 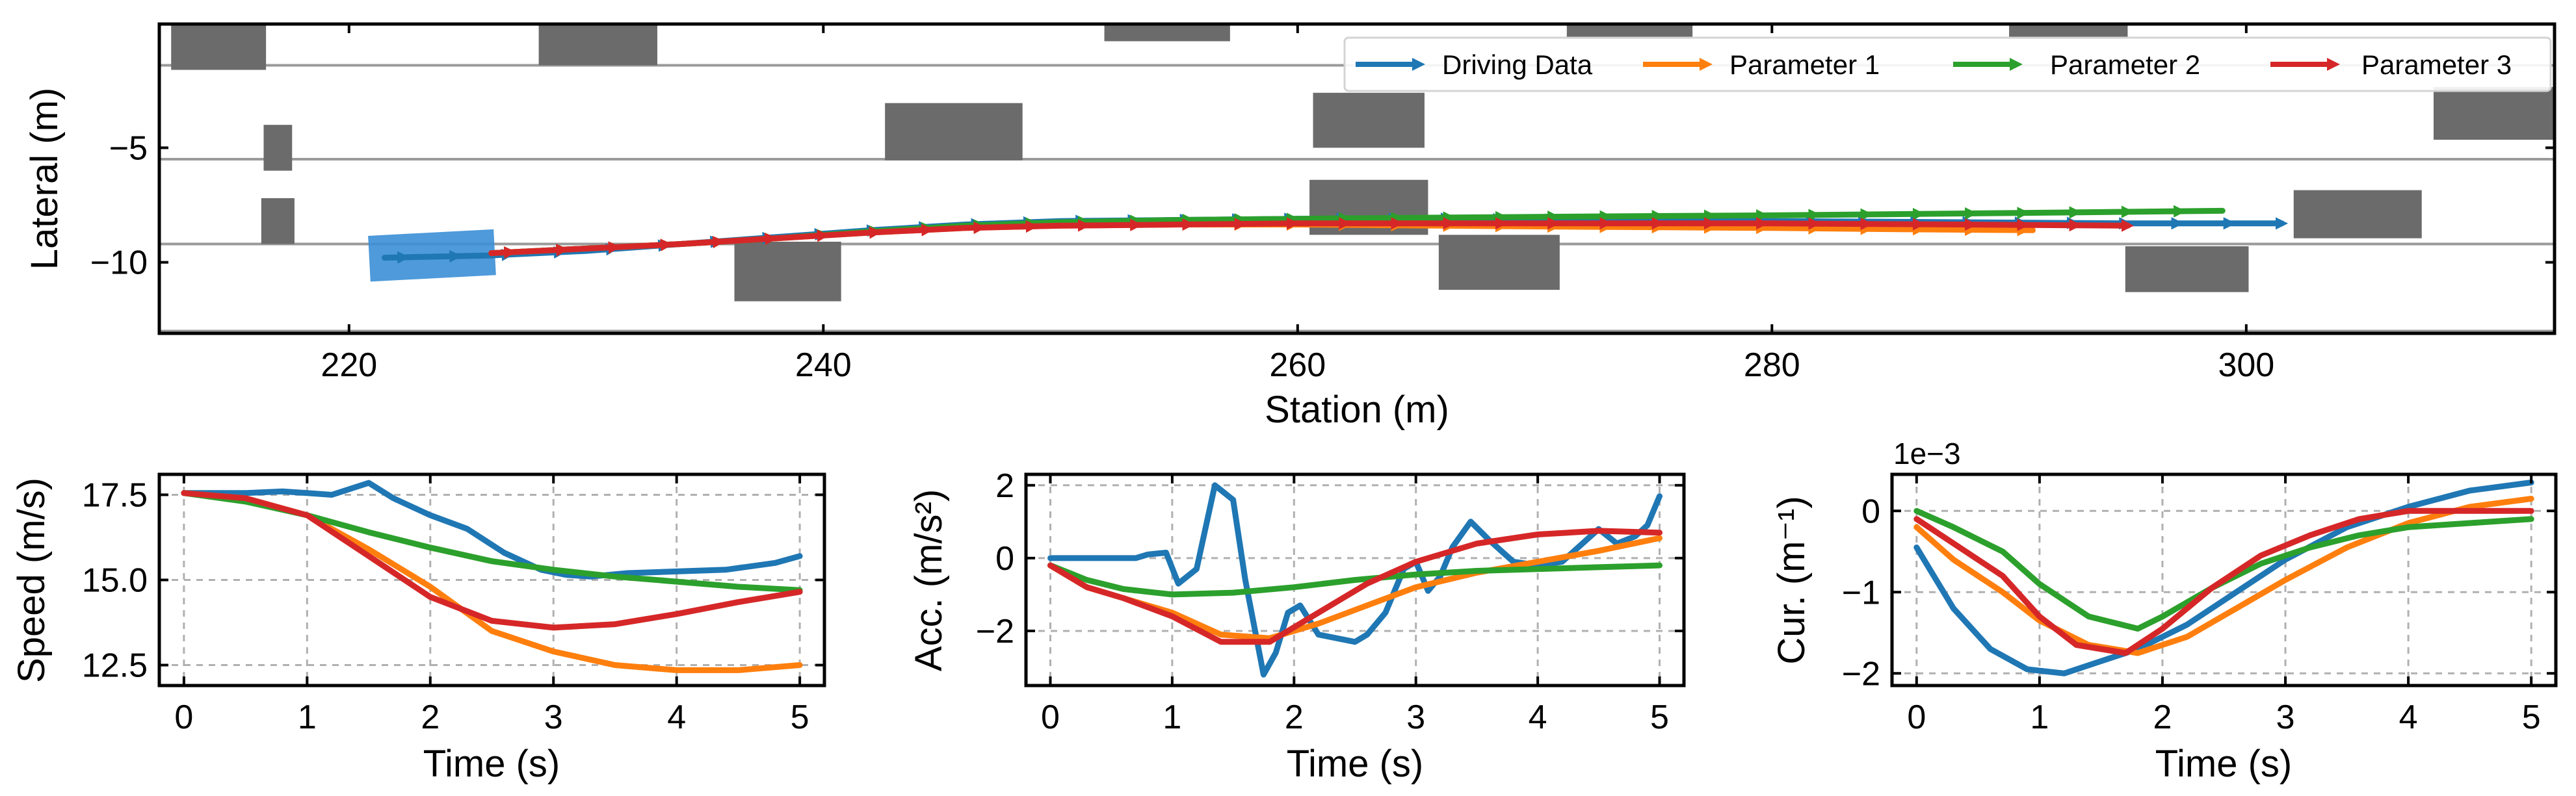 What do you see at coordinates (1659, 717) in the screenshot?
I see `acceleration-x-tick-label: 5` at bounding box center [1659, 717].